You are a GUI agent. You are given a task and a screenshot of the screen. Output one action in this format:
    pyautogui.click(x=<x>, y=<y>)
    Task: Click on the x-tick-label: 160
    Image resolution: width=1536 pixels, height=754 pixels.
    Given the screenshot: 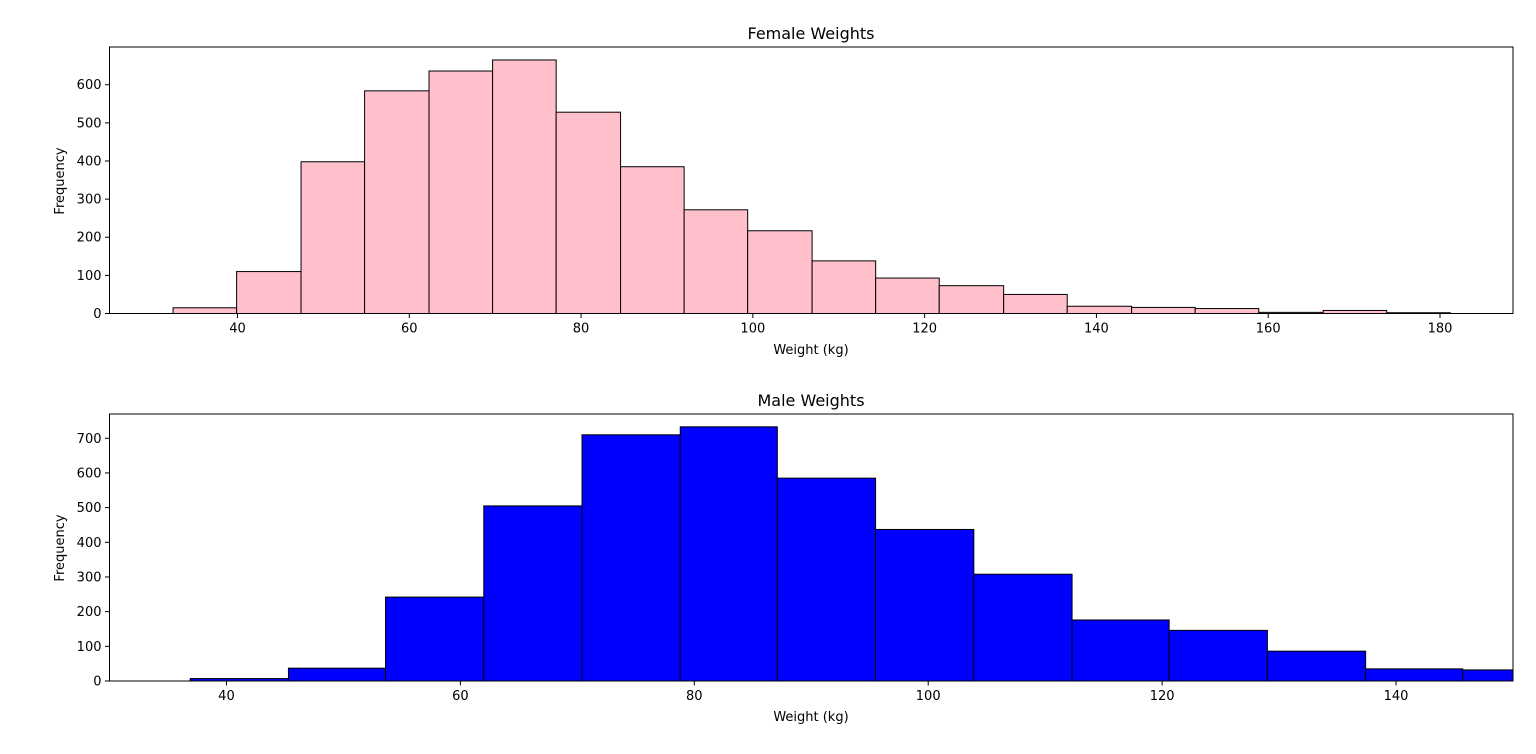 What is the action you would take?
    pyautogui.click(x=1268, y=329)
    